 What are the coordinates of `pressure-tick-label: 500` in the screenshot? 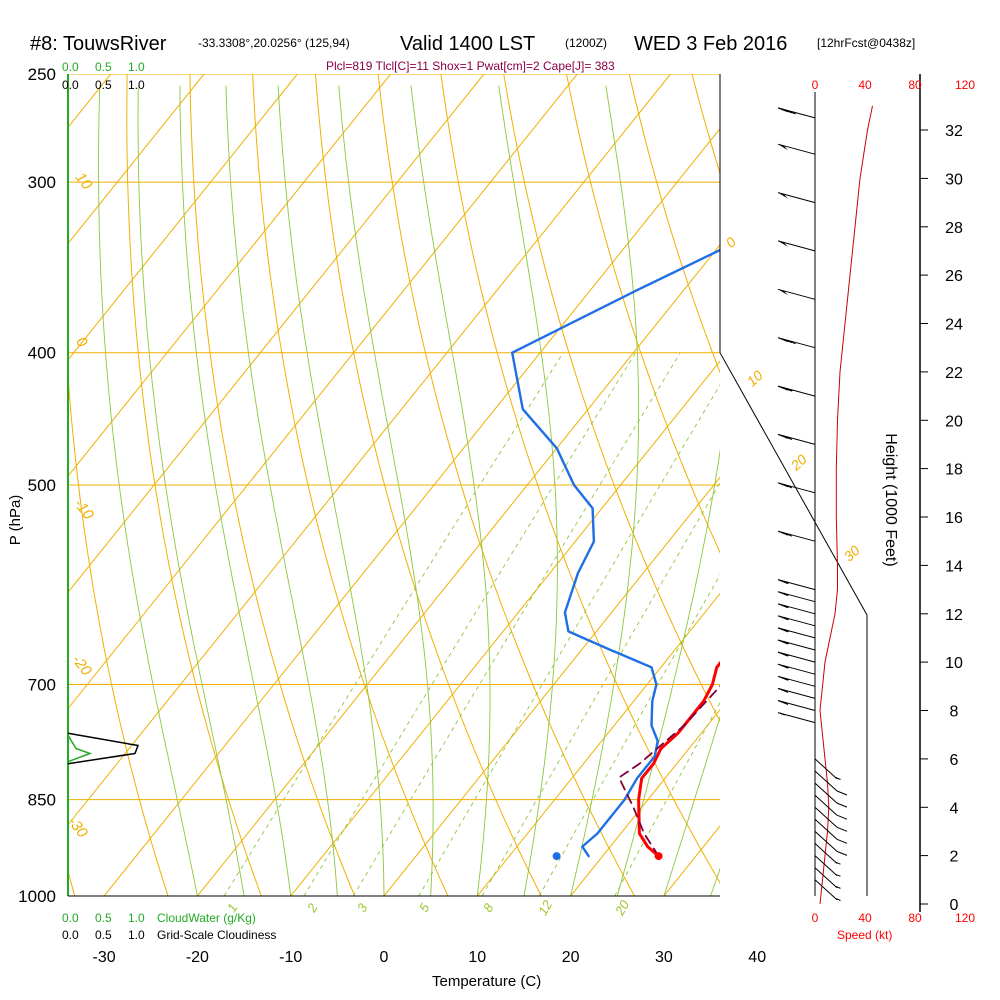 It's located at (42, 485).